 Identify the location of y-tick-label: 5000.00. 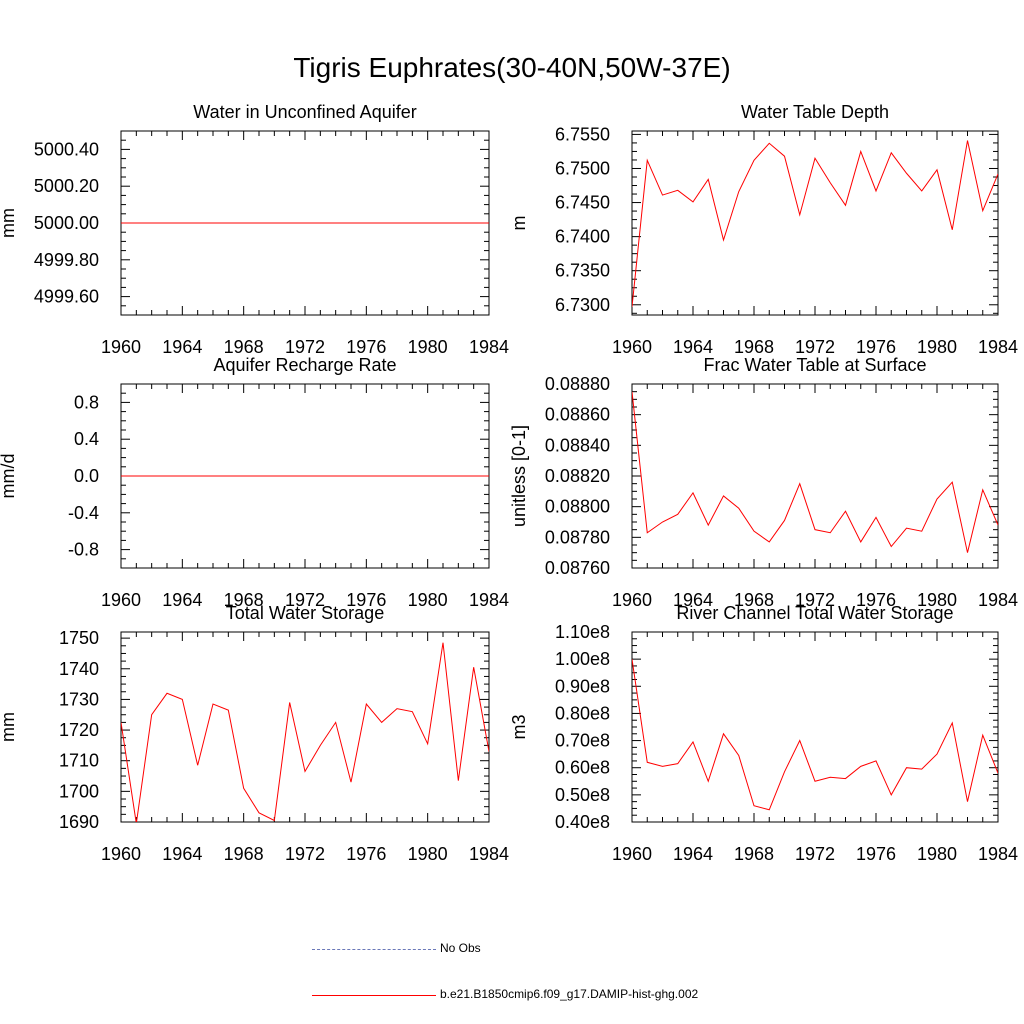
(66, 223).